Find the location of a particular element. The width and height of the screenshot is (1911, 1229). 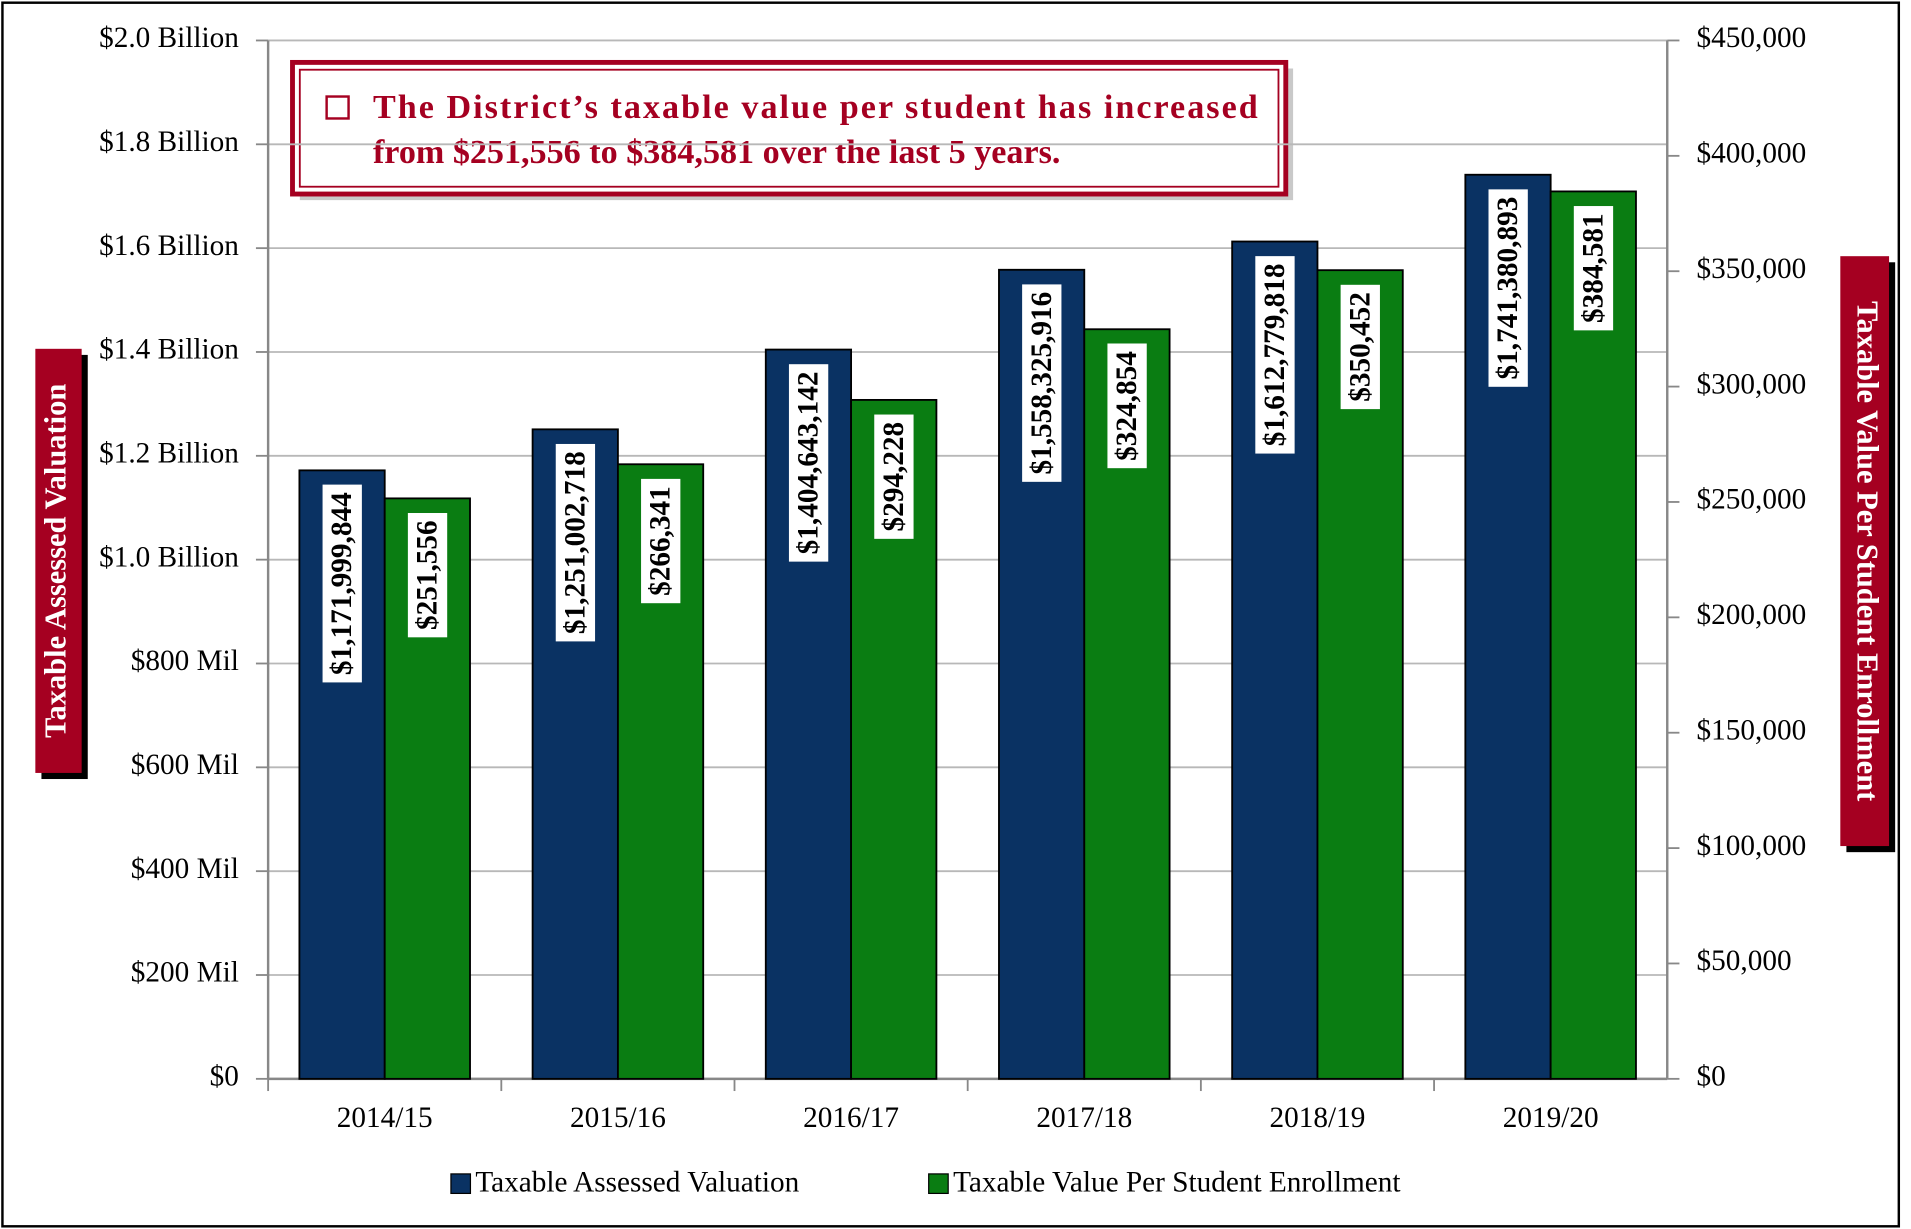

data-label: $1,558,325,916 is located at coordinates (1042, 383).